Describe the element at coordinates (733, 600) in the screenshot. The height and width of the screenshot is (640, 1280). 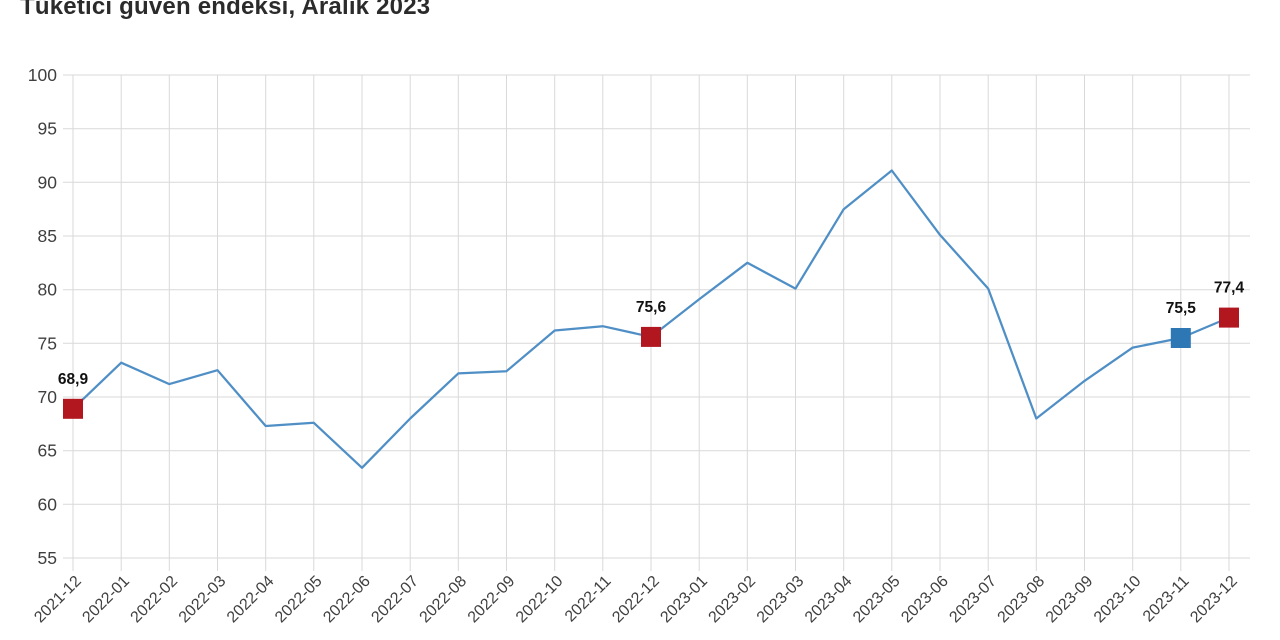
I see `x-tick-label: 2023-02` at that location.